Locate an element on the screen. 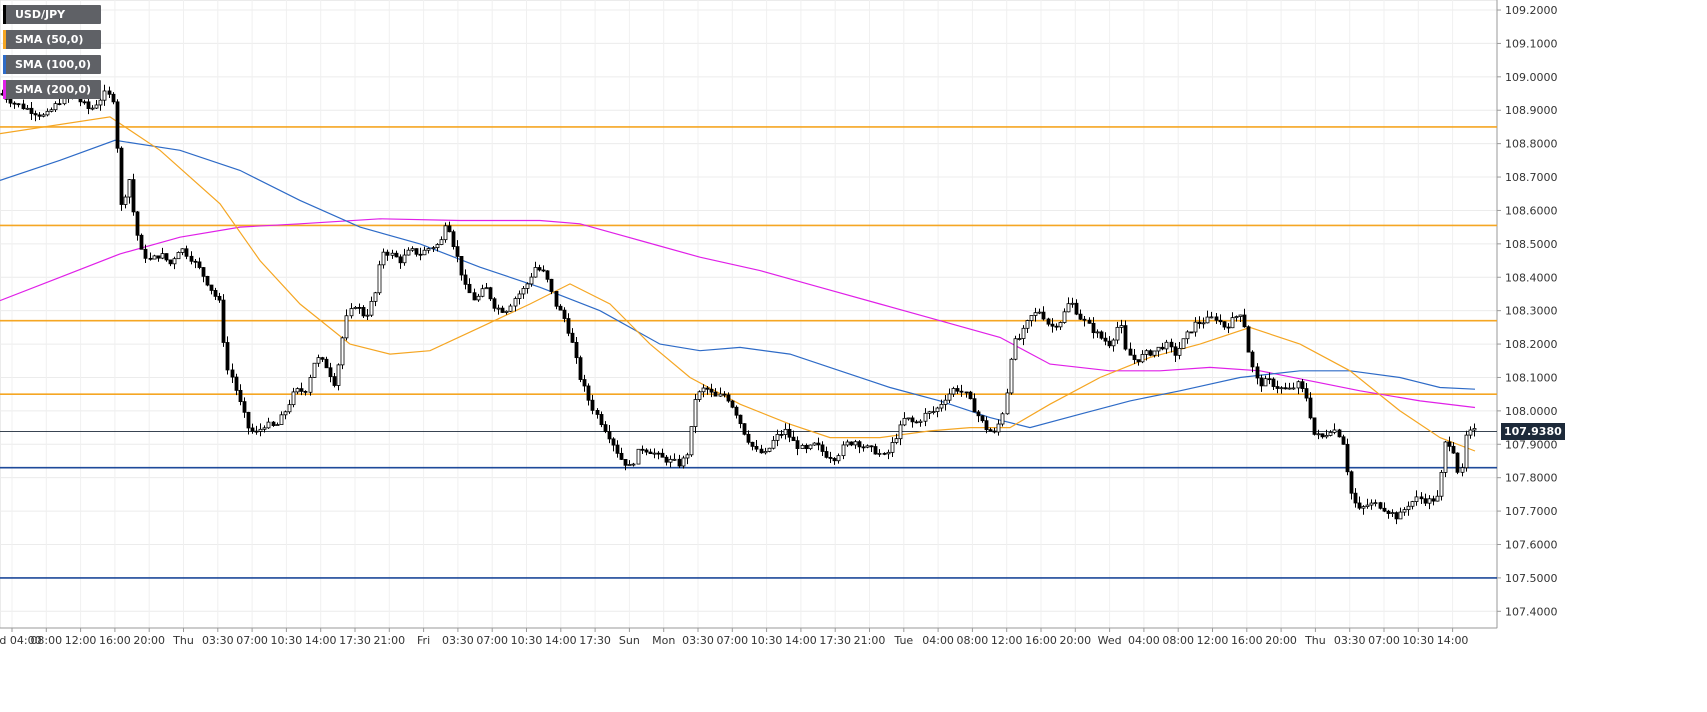 The height and width of the screenshot is (712, 1707). legend-item-sma100: SMA (100,0) is located at coordinates (52, 64).